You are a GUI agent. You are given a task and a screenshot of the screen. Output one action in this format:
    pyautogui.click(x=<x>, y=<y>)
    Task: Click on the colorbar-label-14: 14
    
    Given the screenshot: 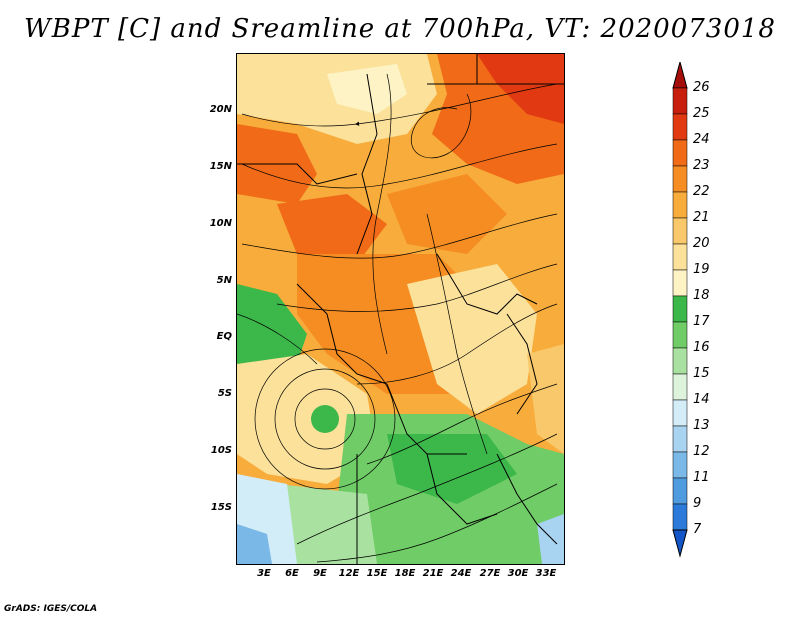 What is the action you would take?
    pyautogui.click(x=701, y=399)
    